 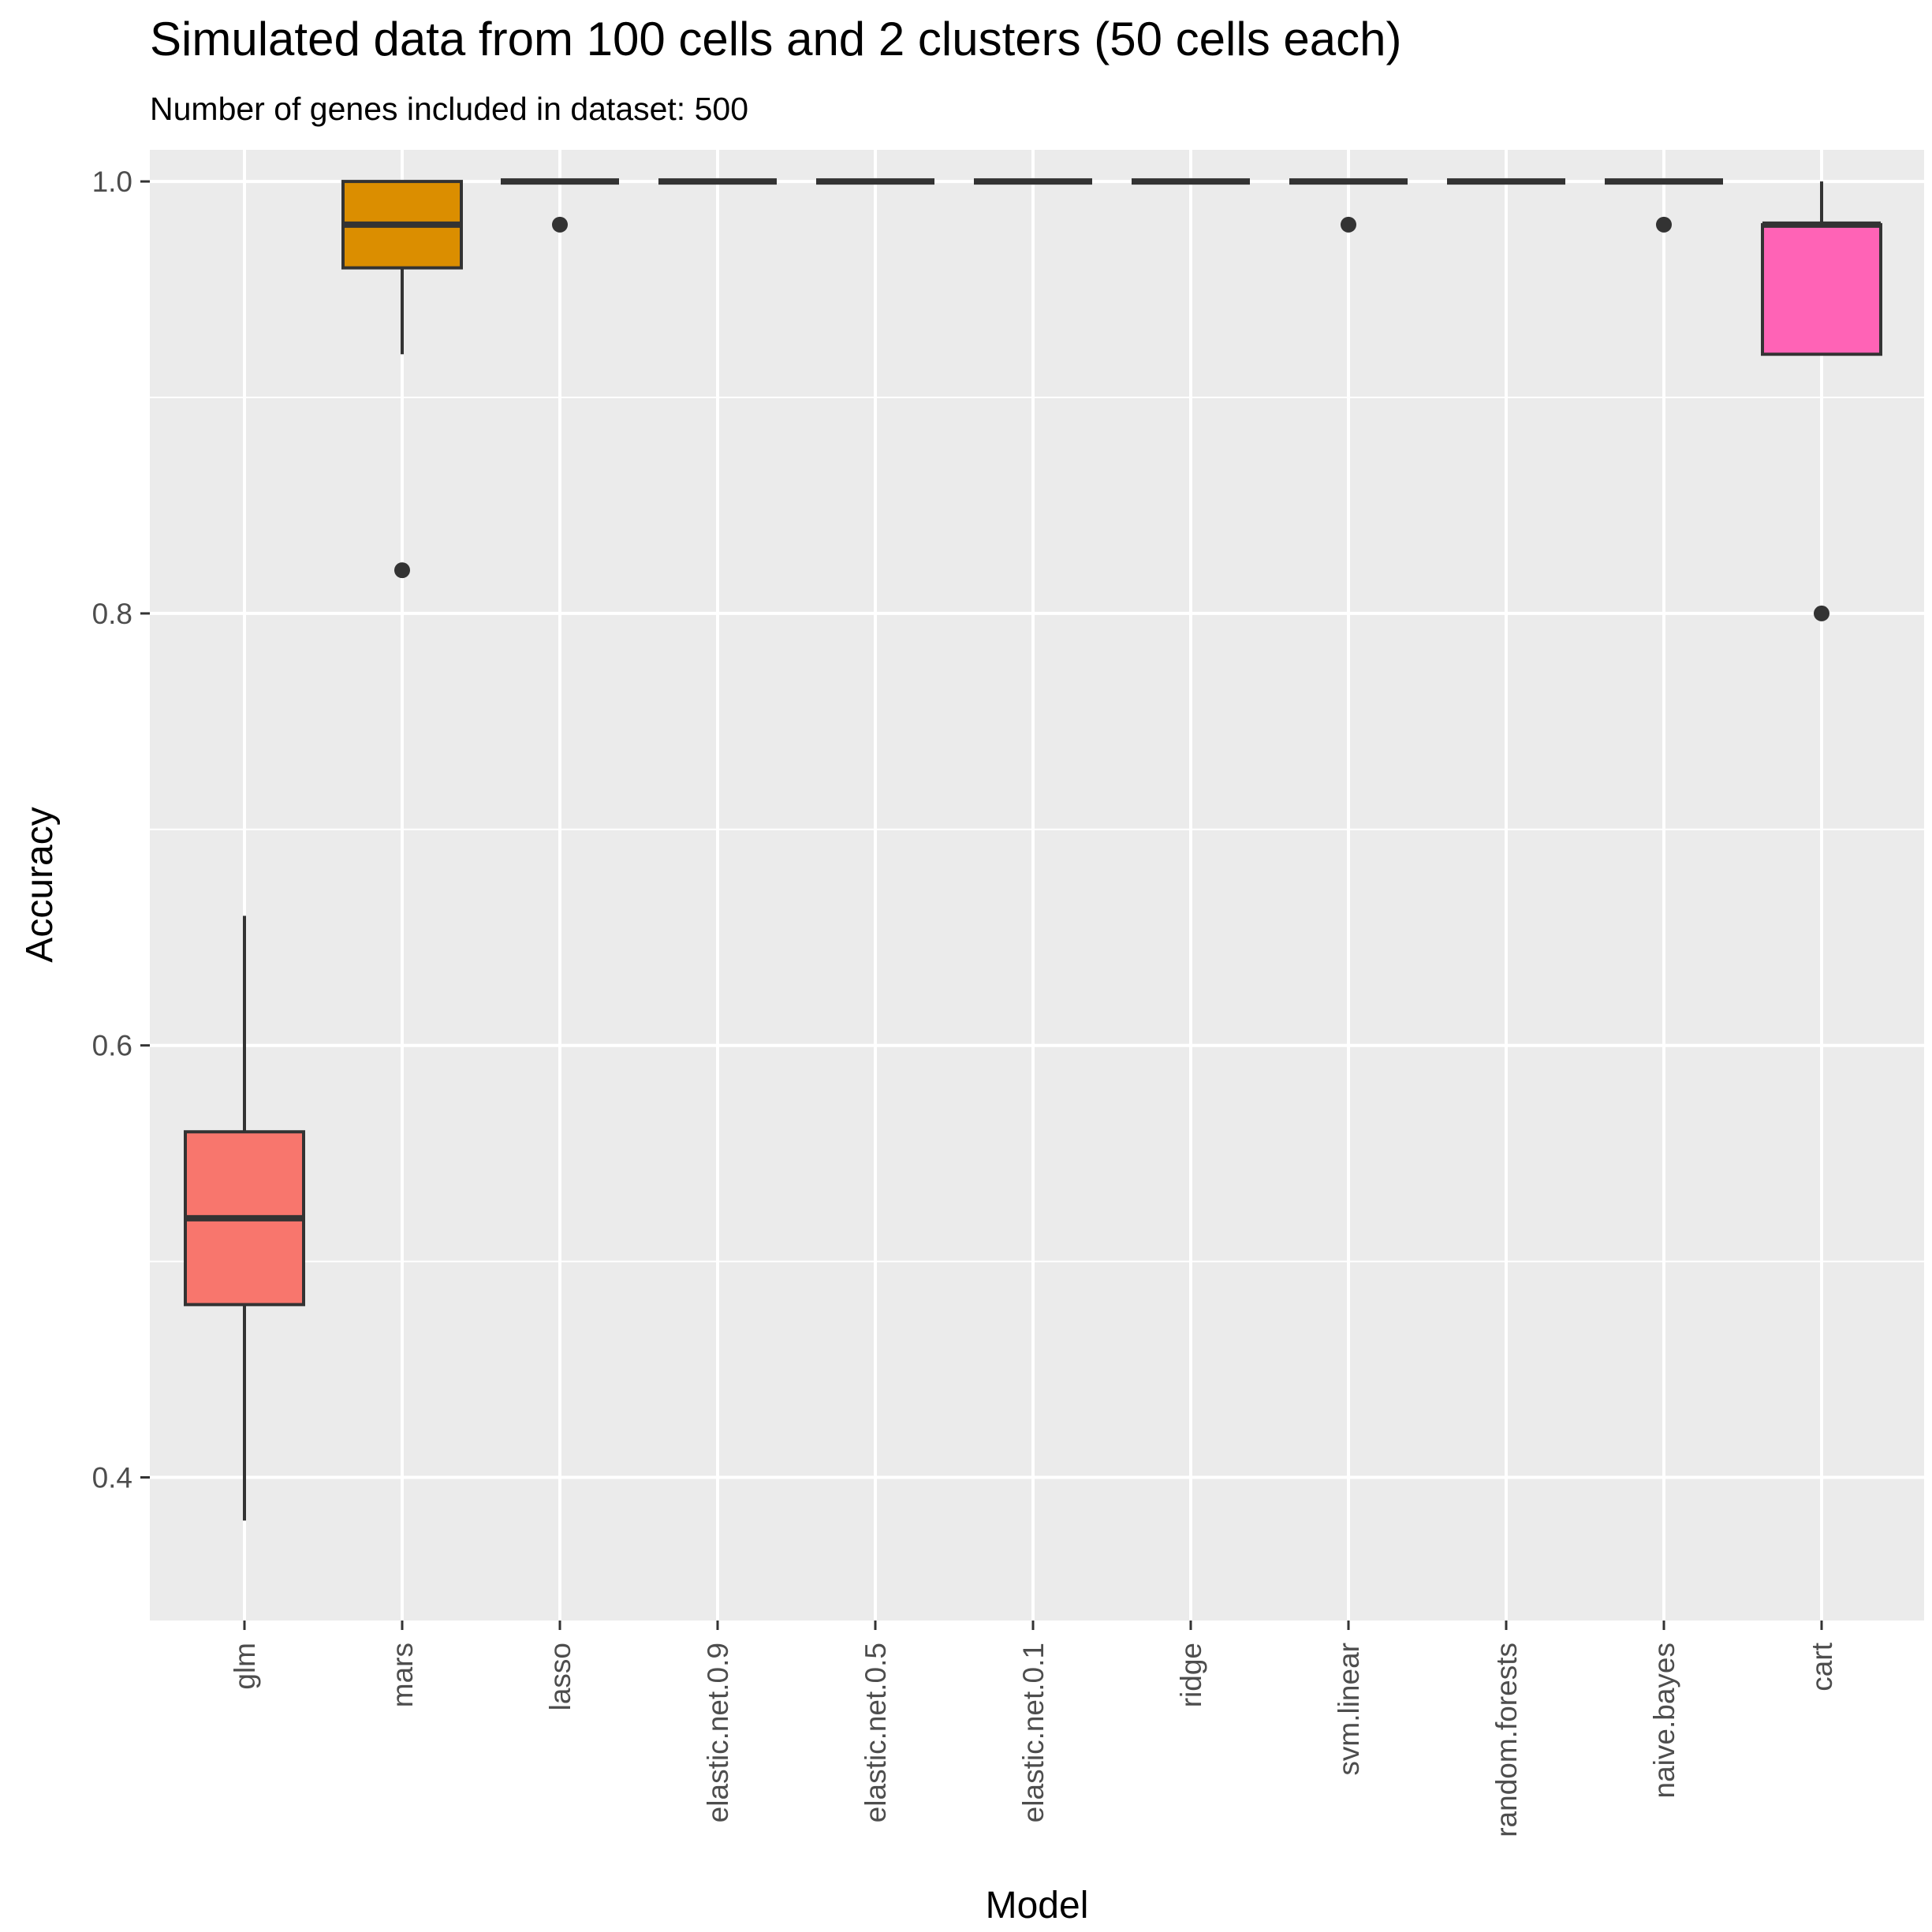 I want to click on x-tick-label: elastic.net.0.9, so click(x=718, y=1733).